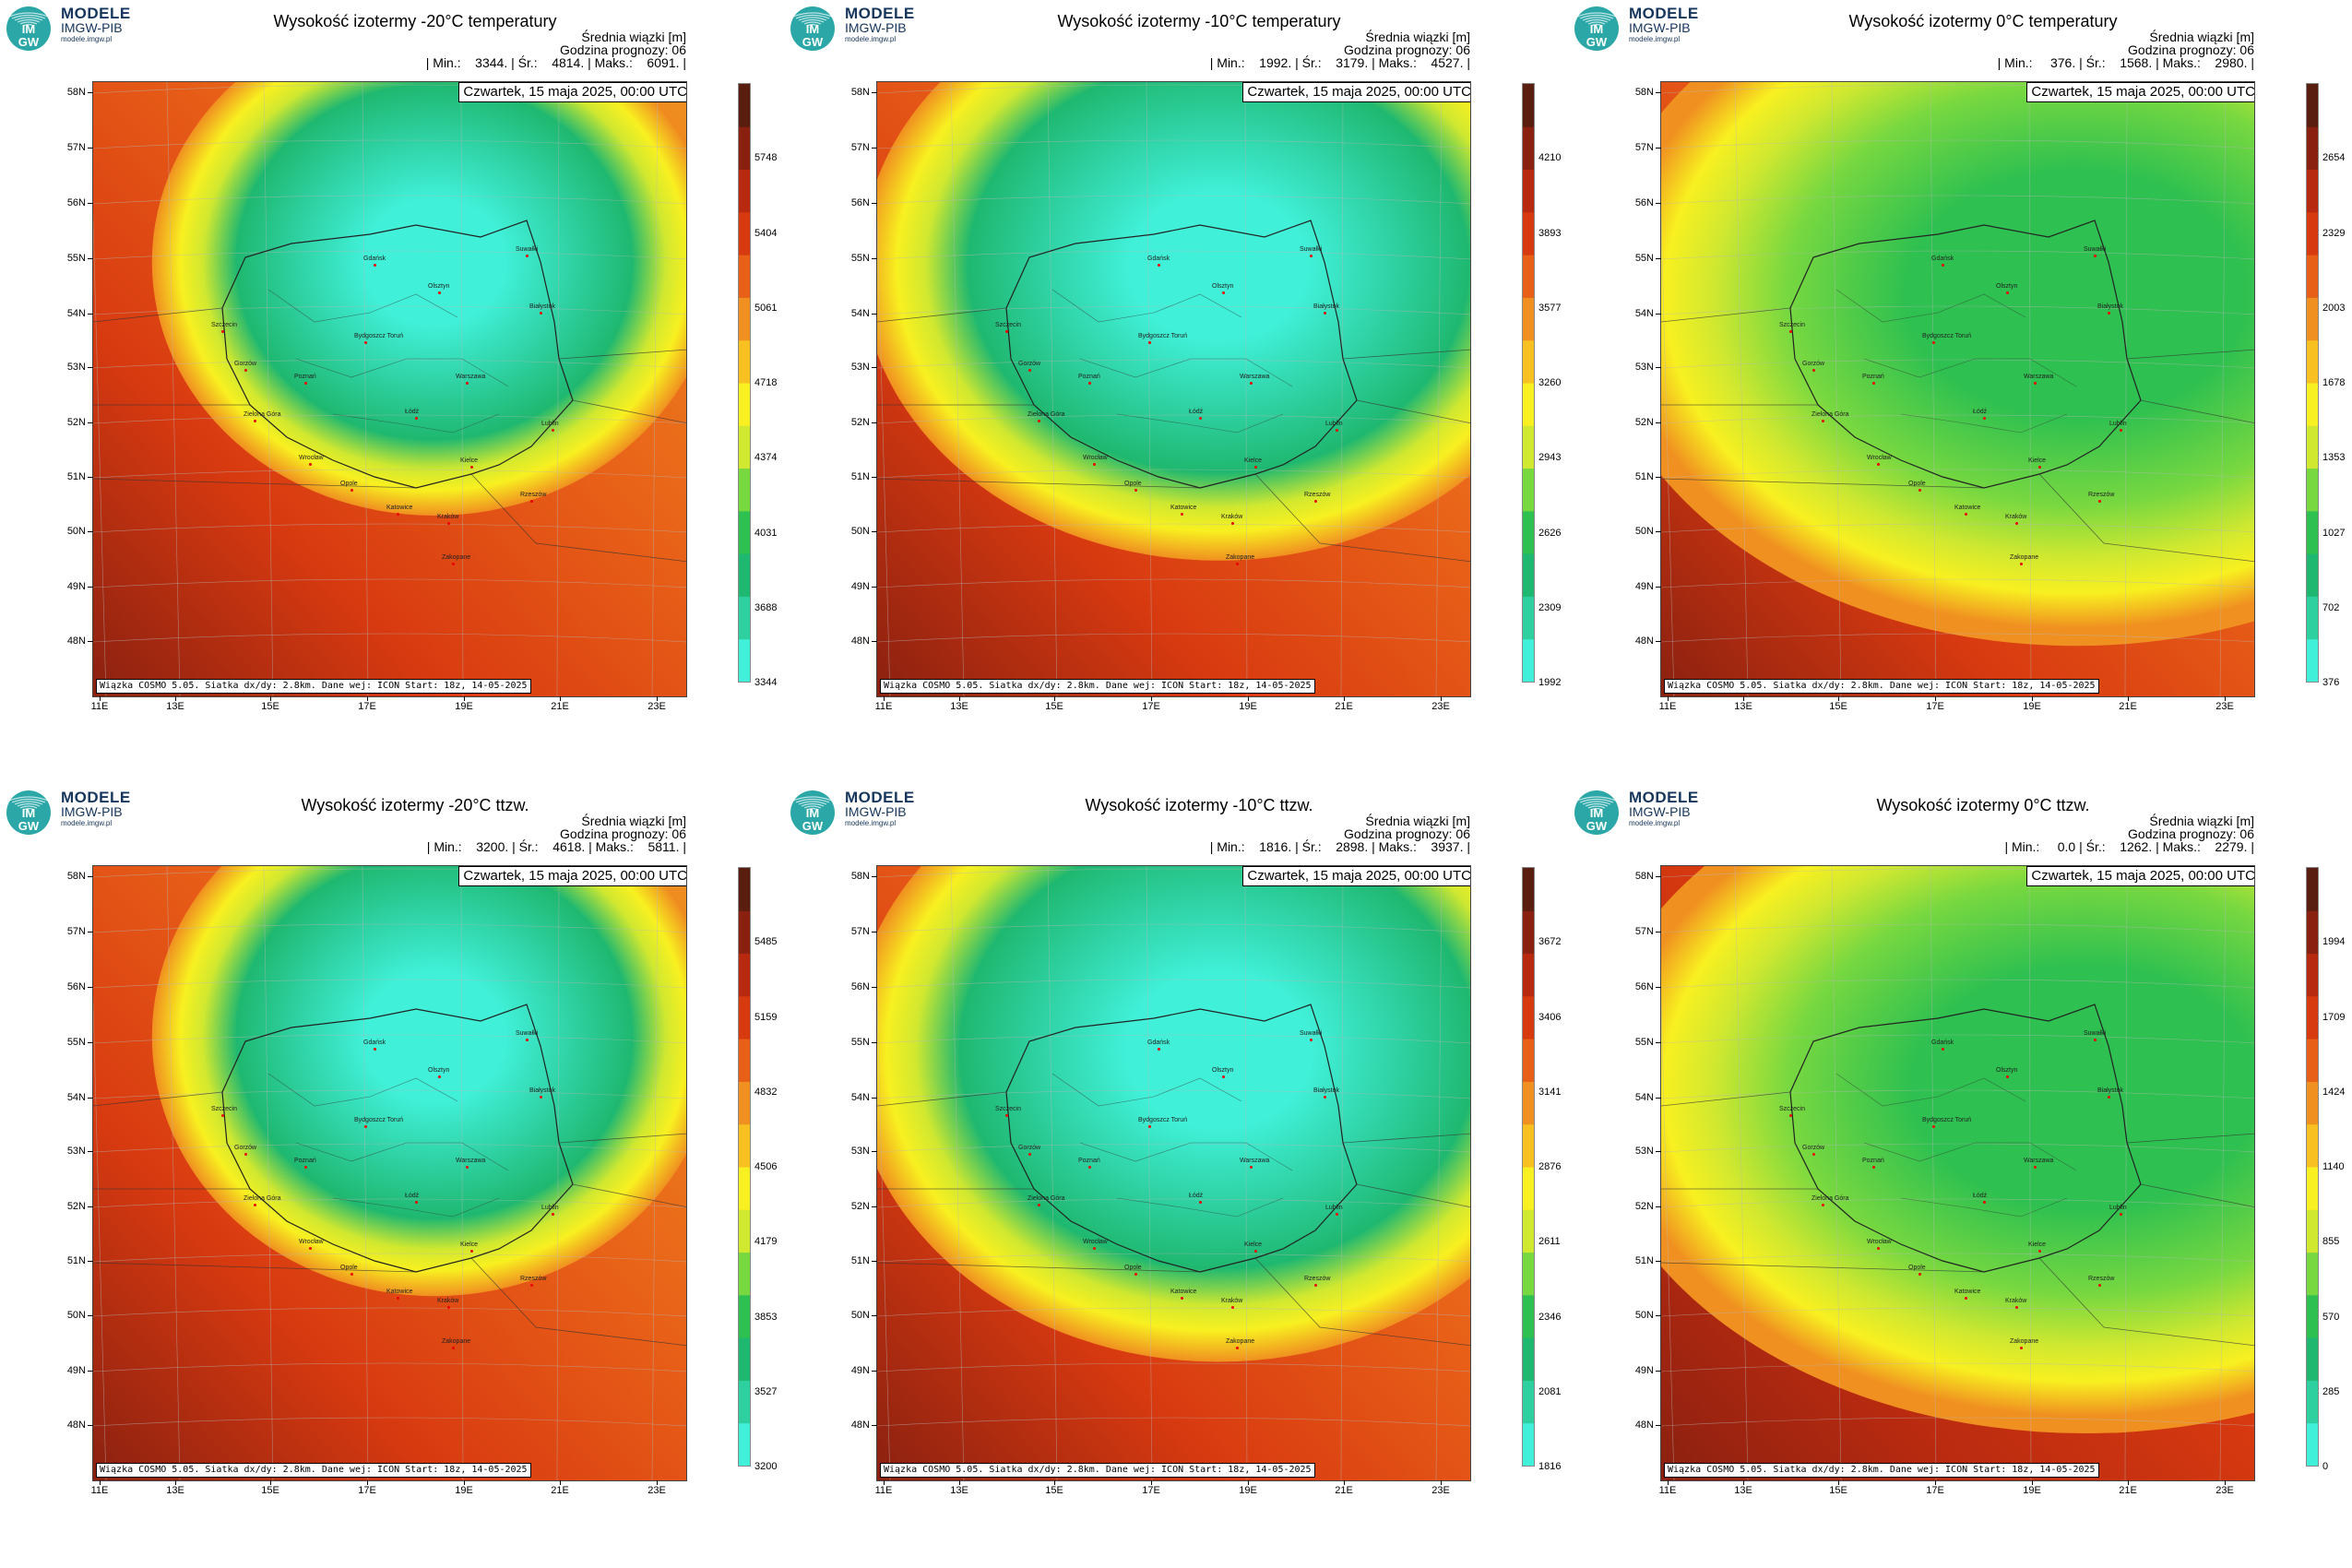 Image resolution: width=2352 pixels, height=1568 pixels. Describe the element at coordinates (766, 458) in the screenshot. I see `colorbar-label: 4374` at that location.